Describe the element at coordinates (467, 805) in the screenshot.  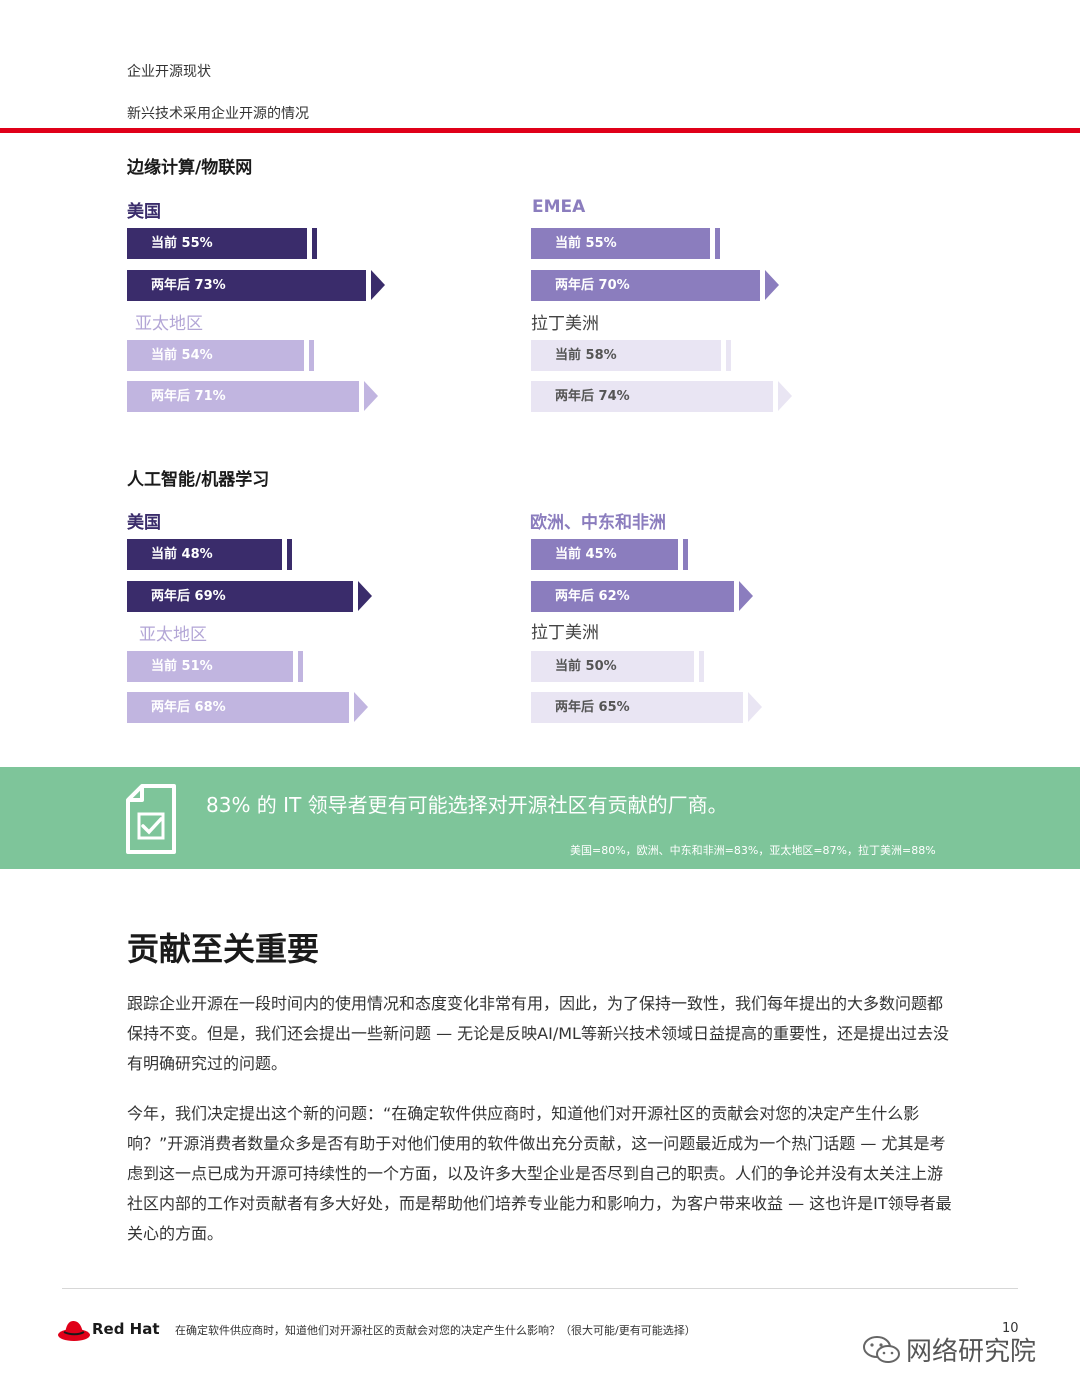
I see `callout-main-text: 83% 的 IT 领导者更有可能选择对开源社区有贡献的厂商。` at that location.